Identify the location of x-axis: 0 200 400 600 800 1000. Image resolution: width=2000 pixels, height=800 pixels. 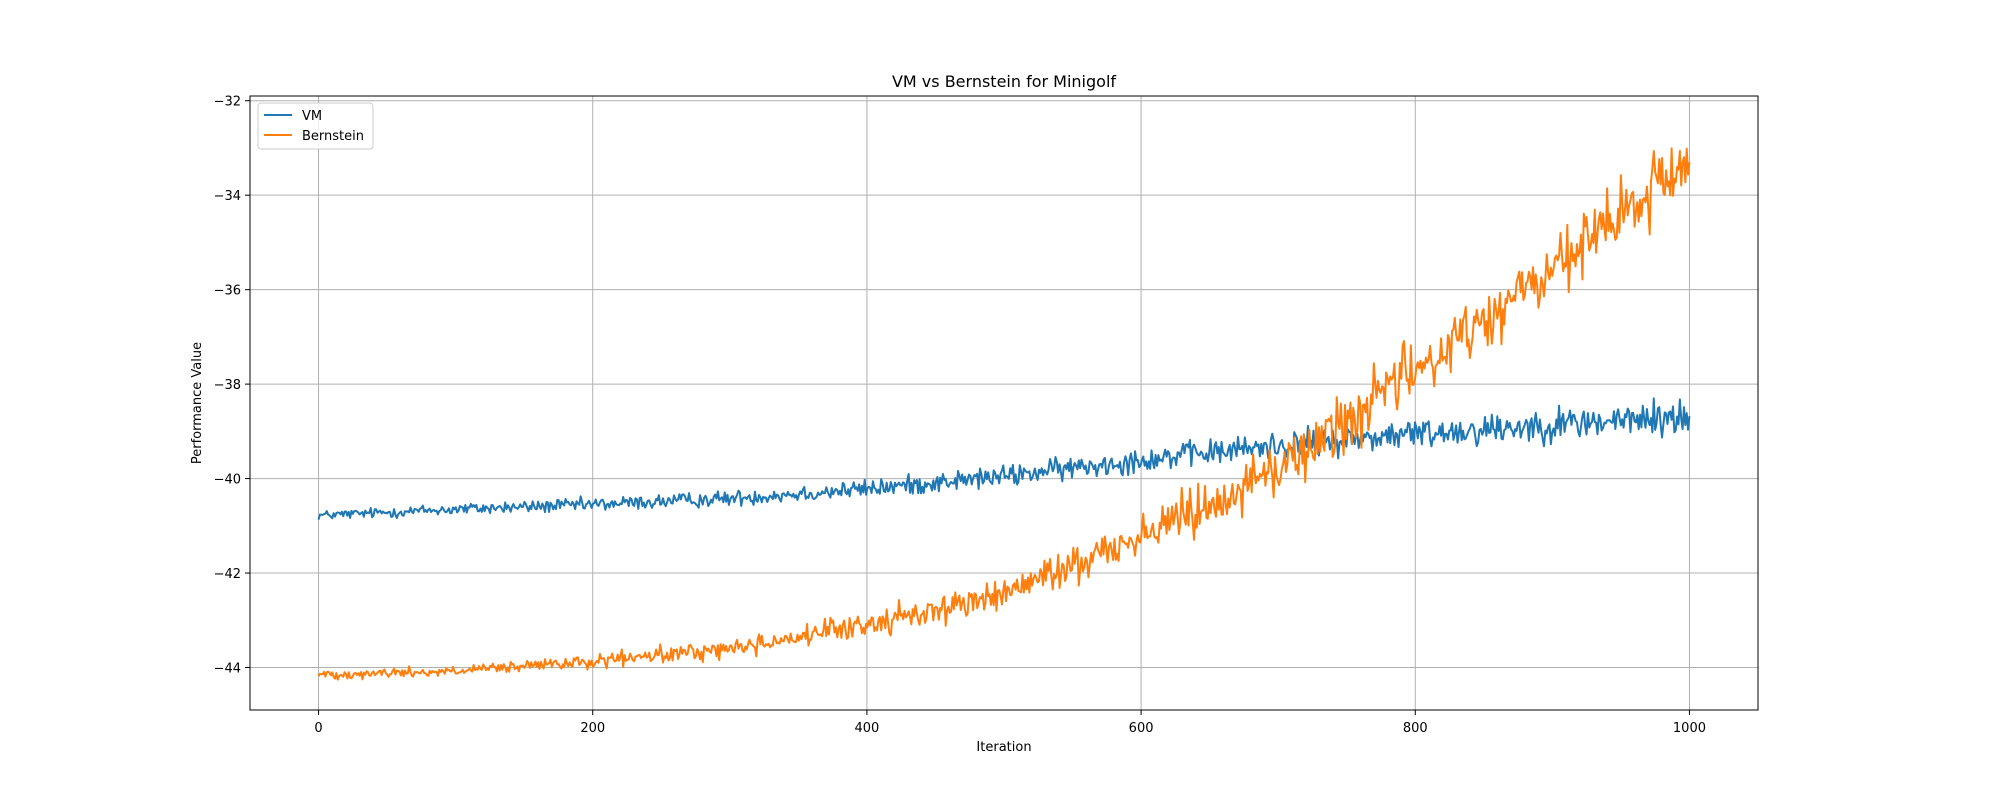
(1010, 723).